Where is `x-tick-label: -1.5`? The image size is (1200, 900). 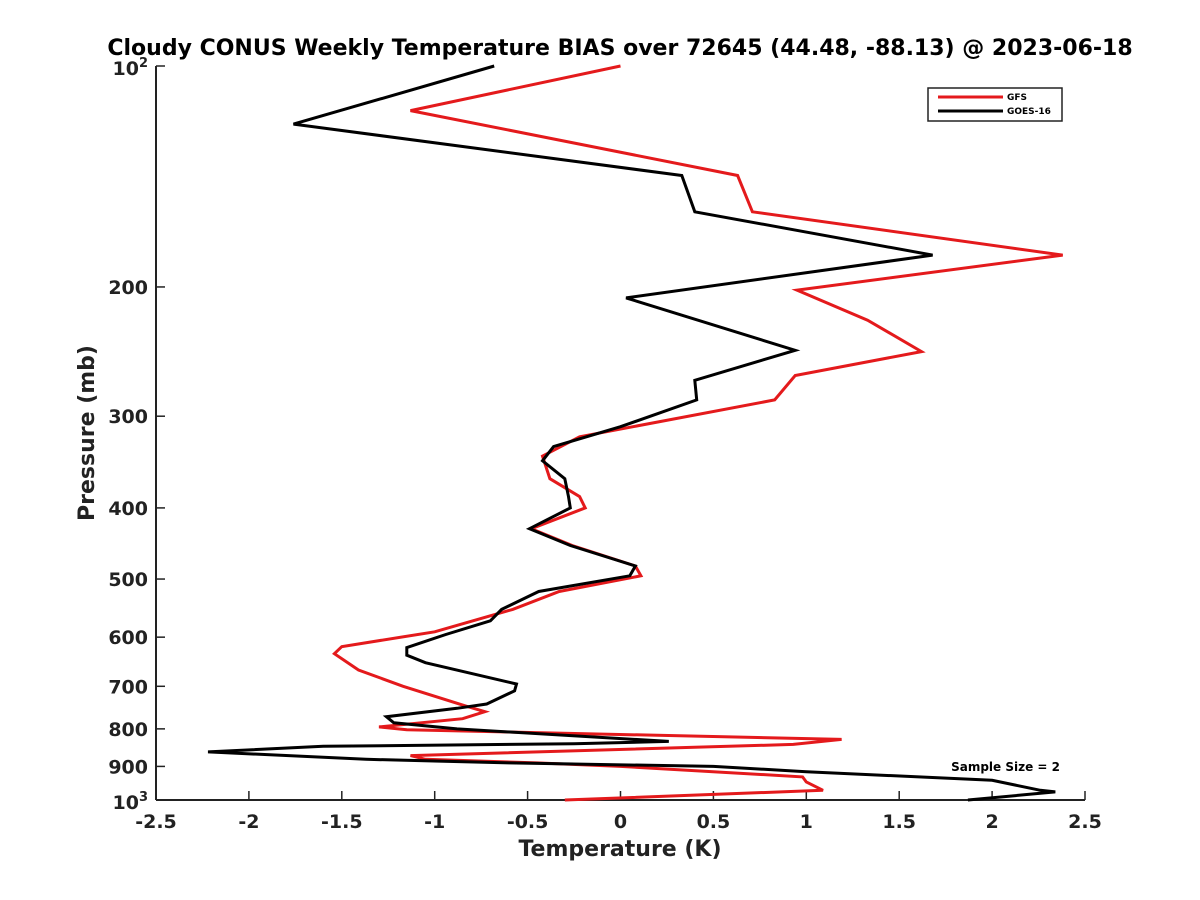
x-tick-label: -1.5 is located at coordinates (342, 822).